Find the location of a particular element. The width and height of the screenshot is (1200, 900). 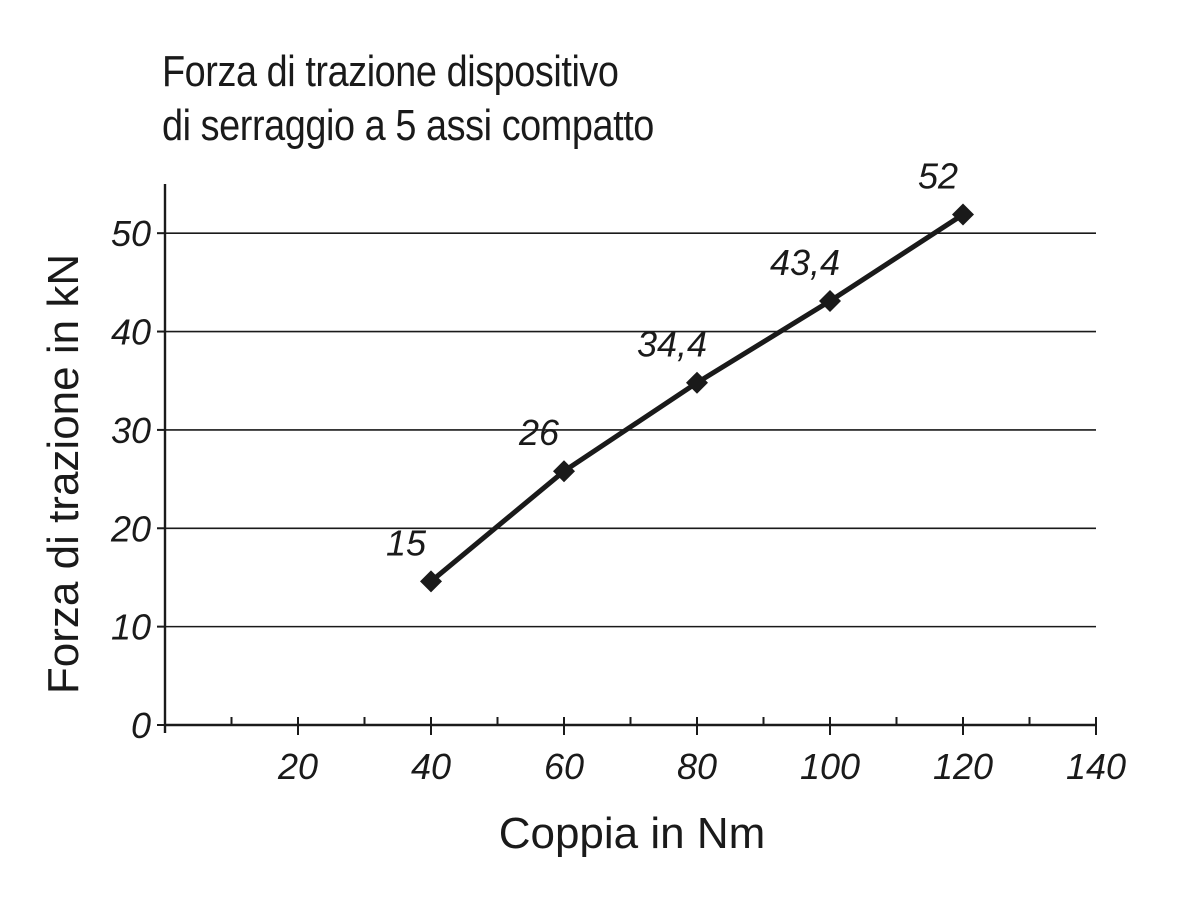

data-label-120: 52 is located at coordinates (938, 175).